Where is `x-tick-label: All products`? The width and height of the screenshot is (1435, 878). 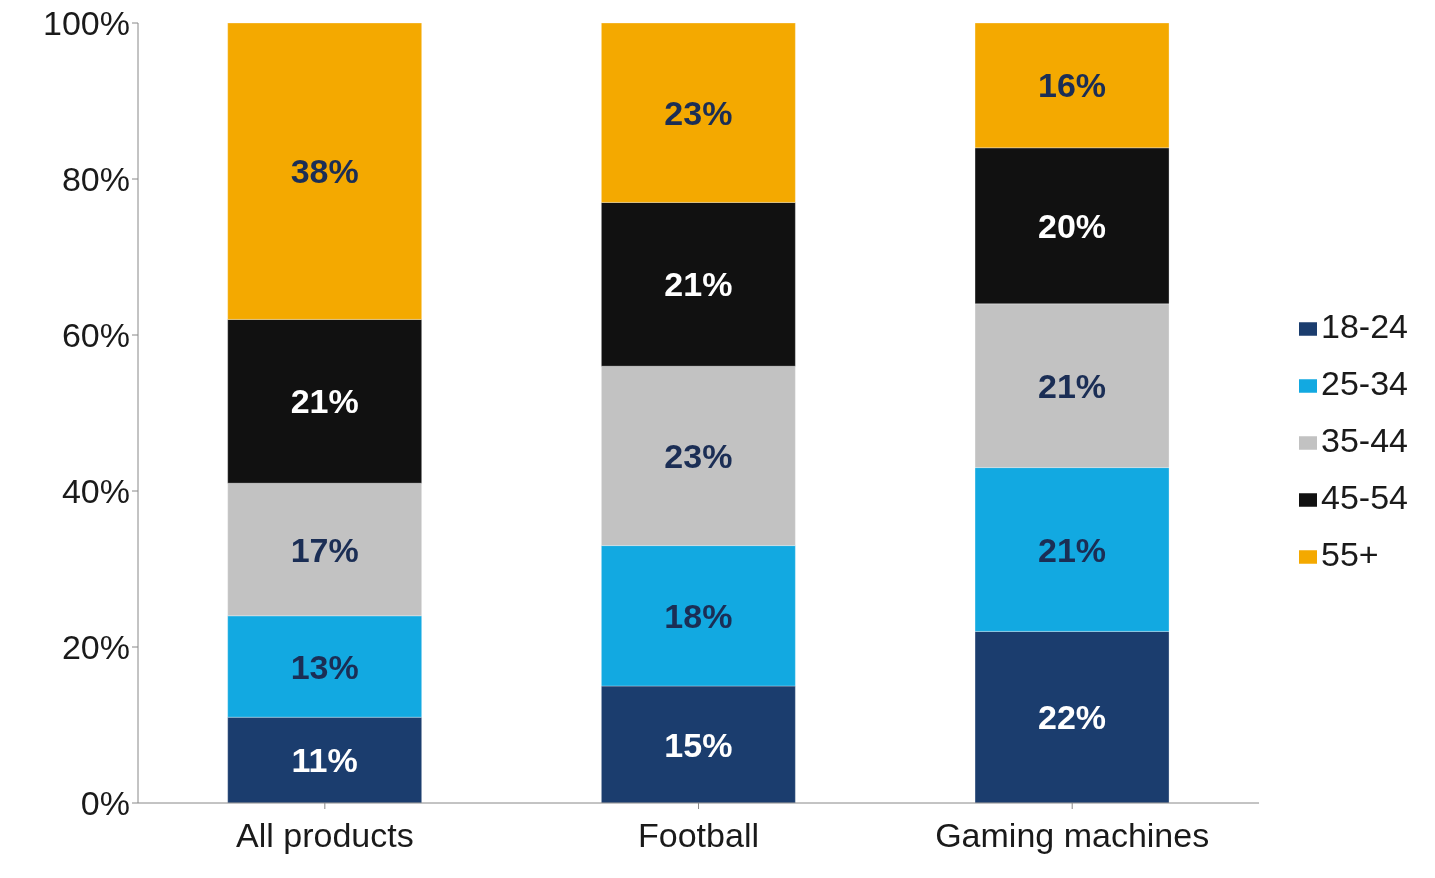 x-tick-label: All products is located at coordinates (325, 835).